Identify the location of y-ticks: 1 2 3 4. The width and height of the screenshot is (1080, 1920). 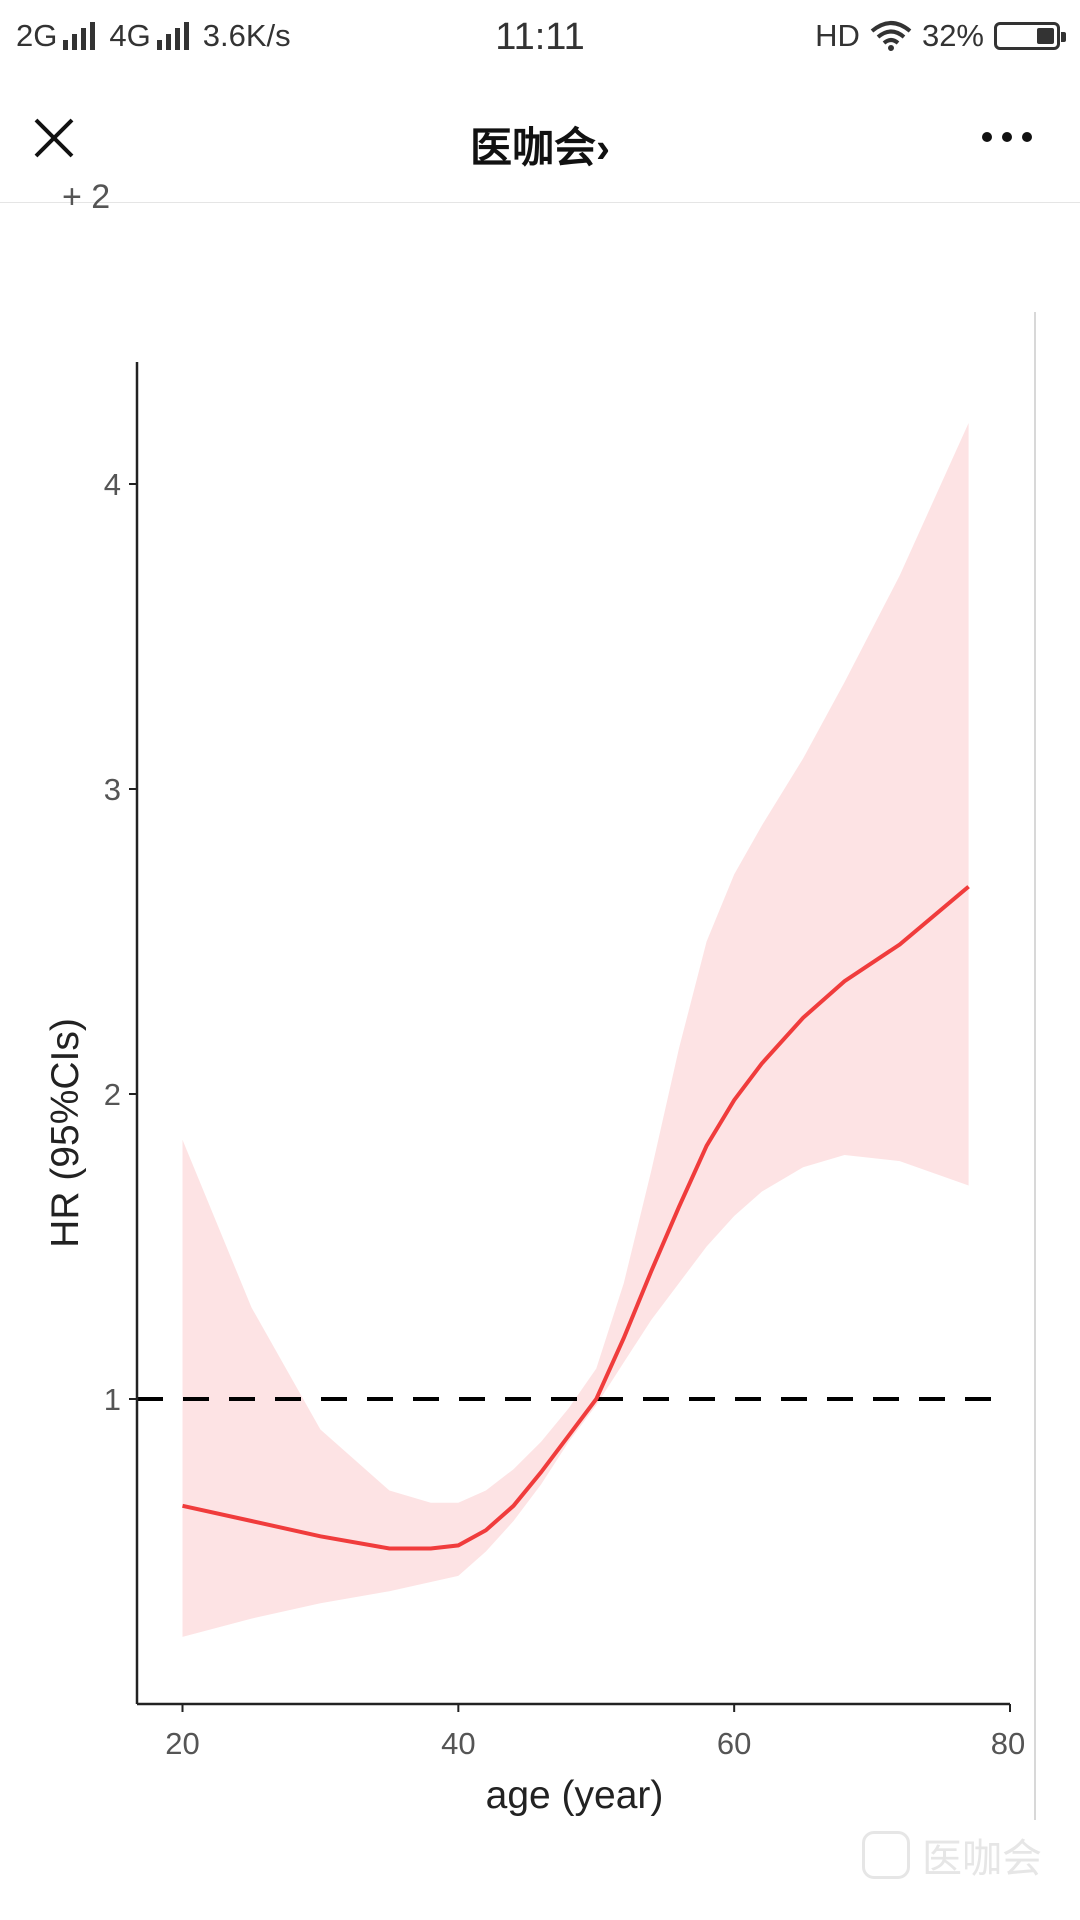
(120, 942).